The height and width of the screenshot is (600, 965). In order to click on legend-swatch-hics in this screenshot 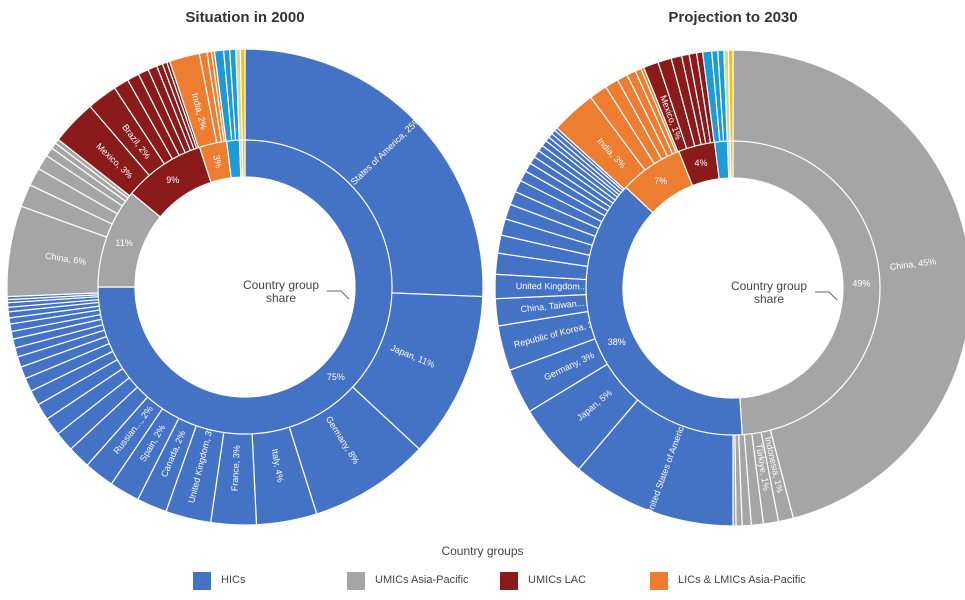, I will do `click(202, 581)`.